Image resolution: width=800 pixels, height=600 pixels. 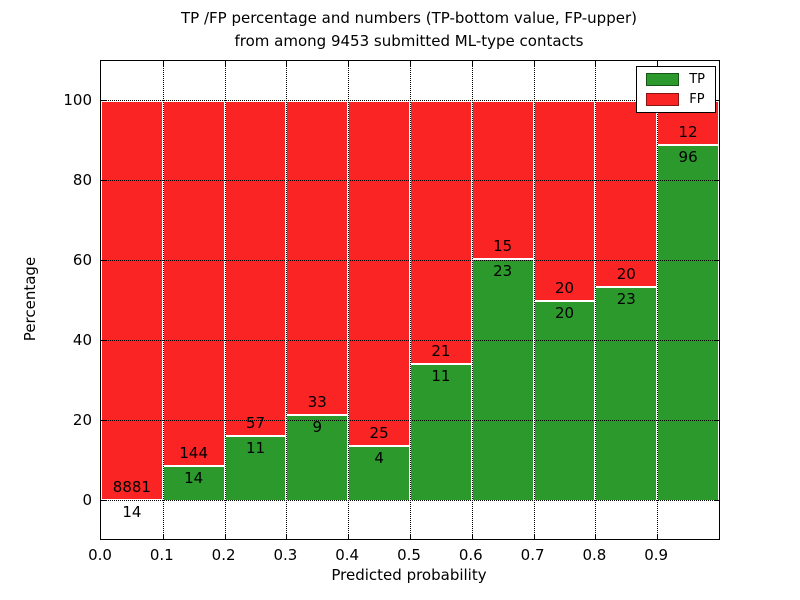 I want to click on x-tick-label: 0.0, so click(x=100, y=555).